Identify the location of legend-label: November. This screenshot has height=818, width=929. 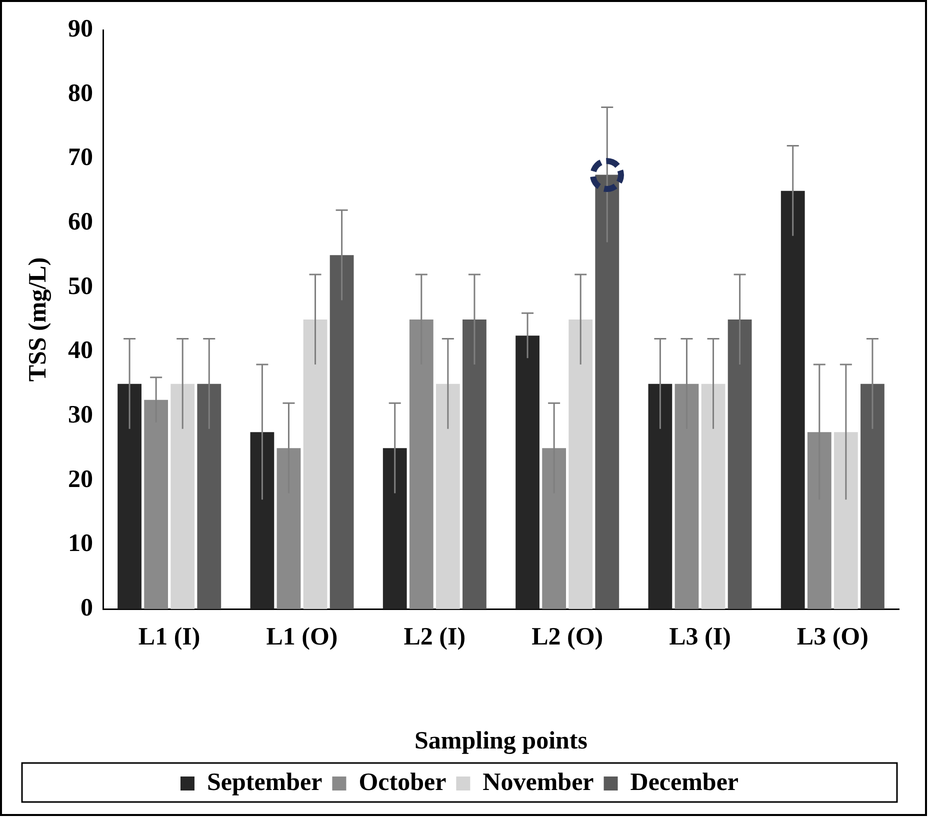
(538, 782).